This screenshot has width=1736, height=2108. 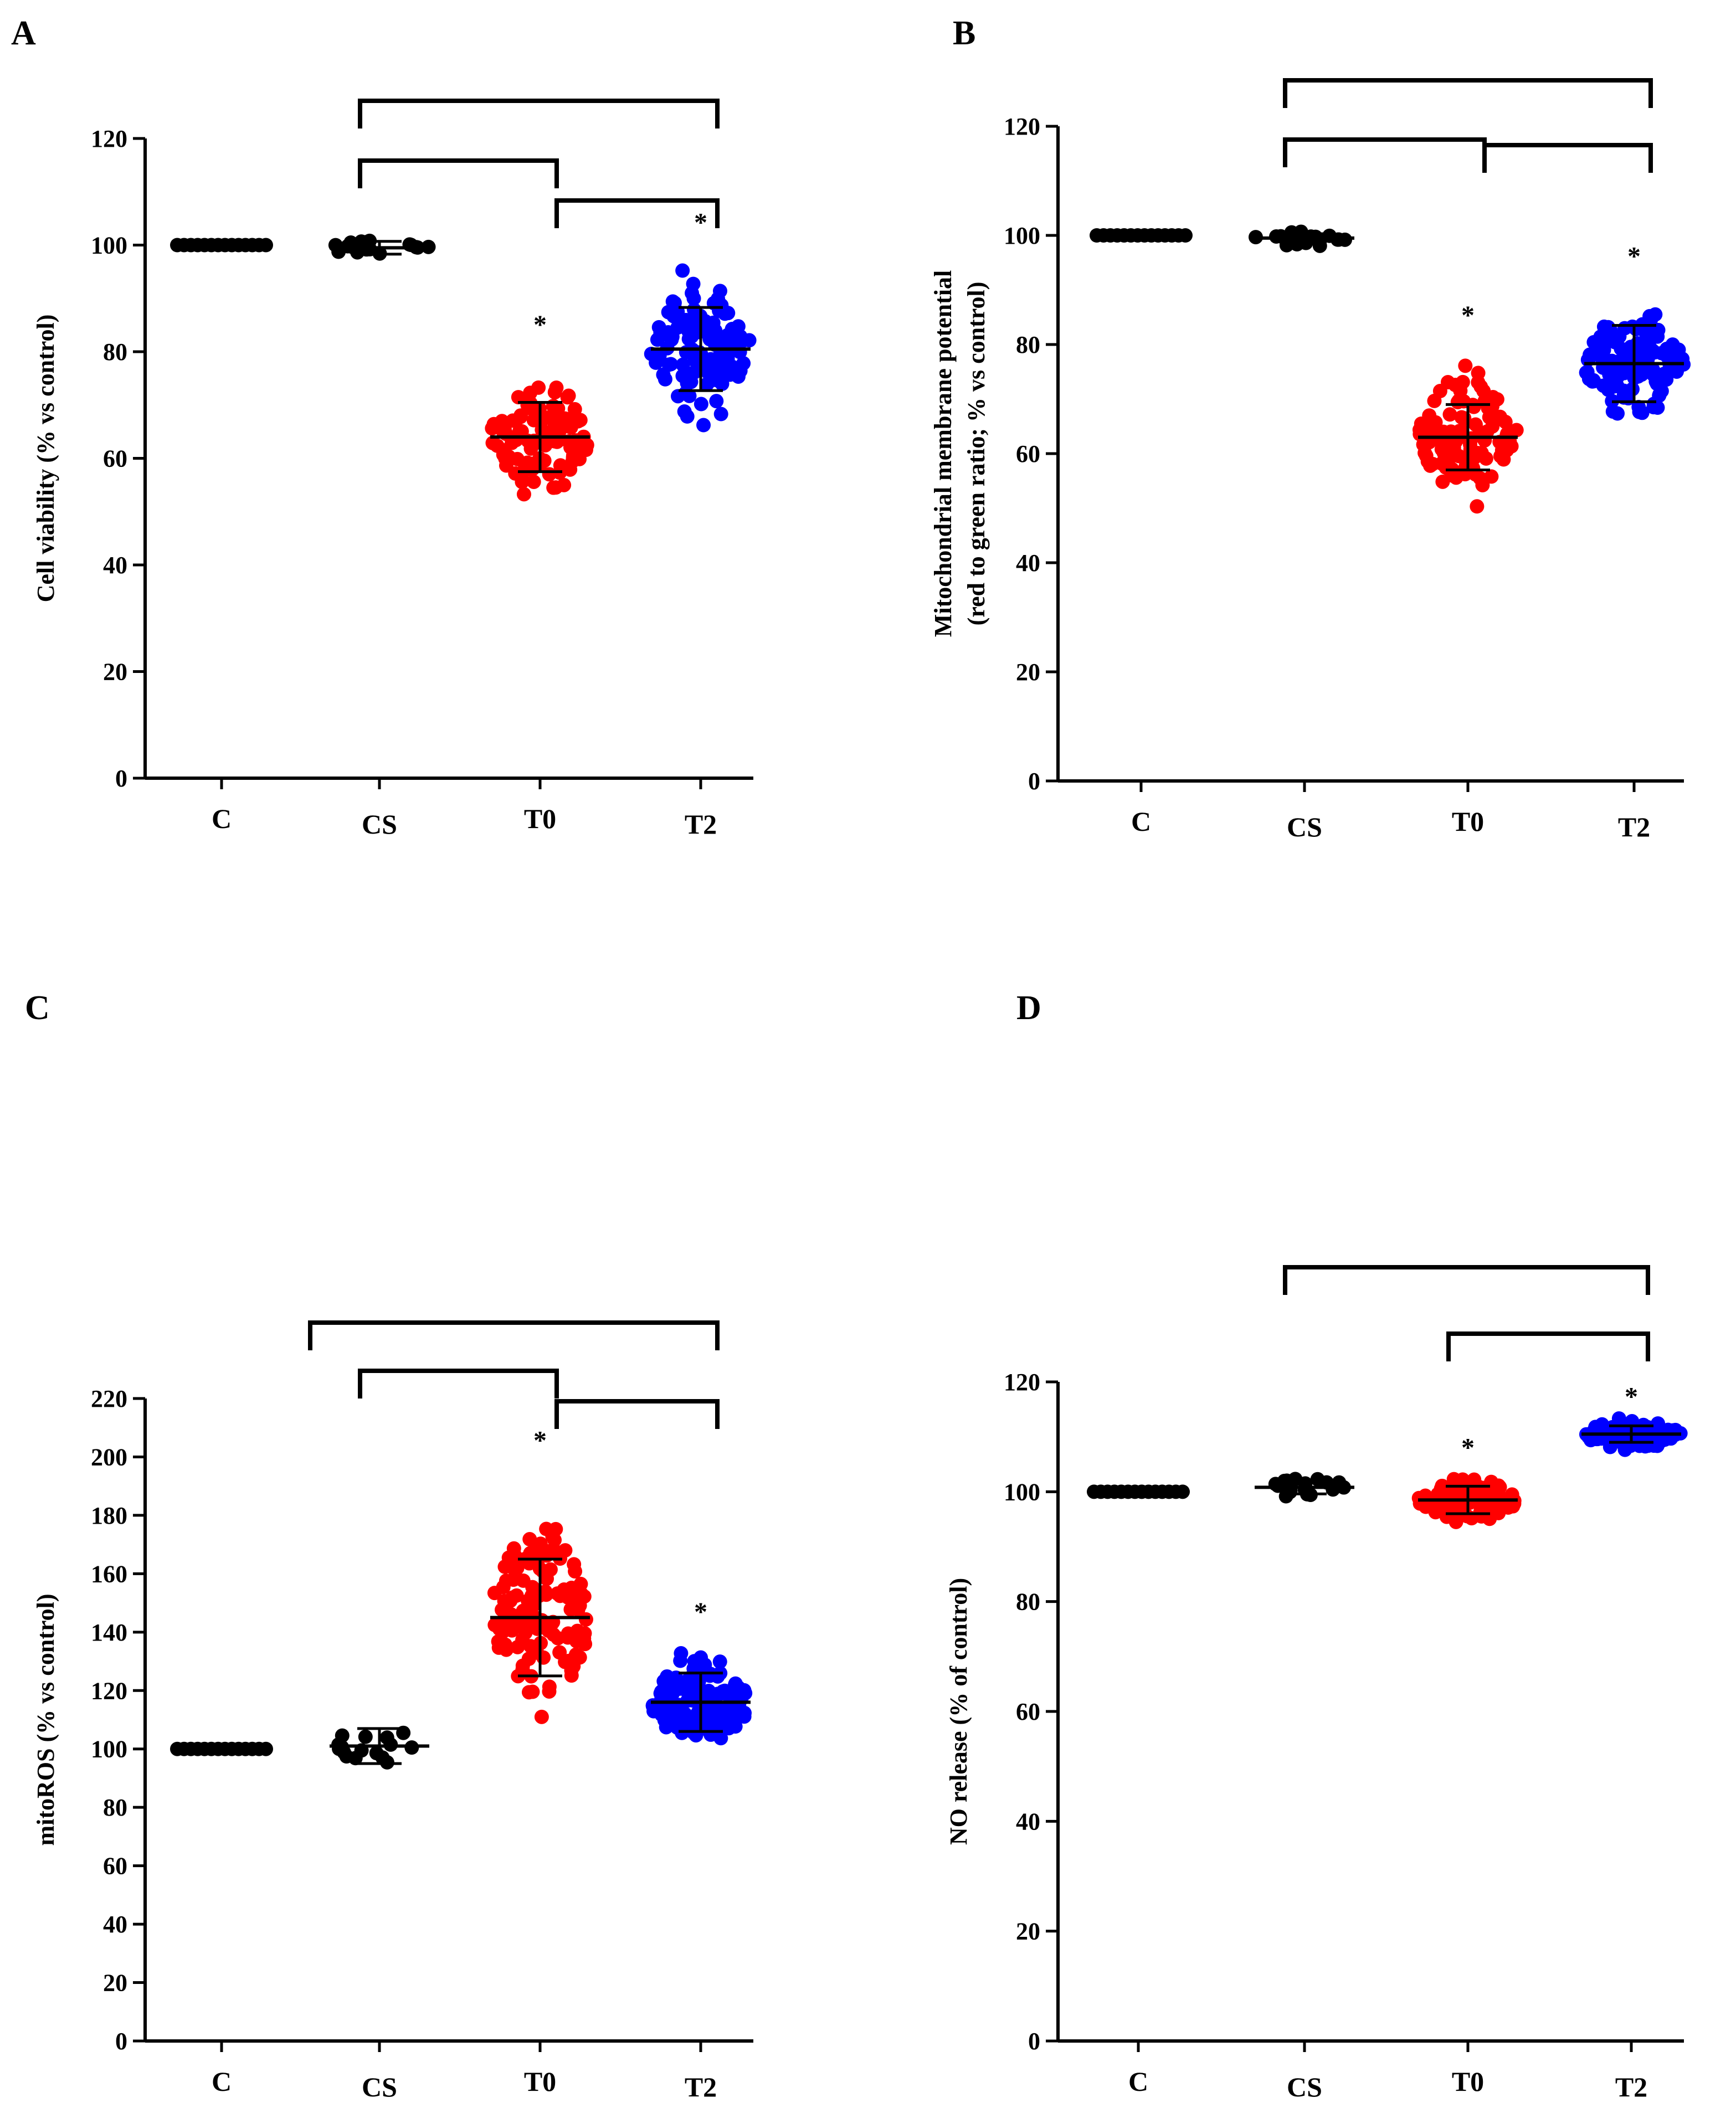 What do you see at coordinates (45, 1719) in the screenshot?
I see `y-axis-label: mitoROS (% vs control)` at bounding box center [45, 1719].